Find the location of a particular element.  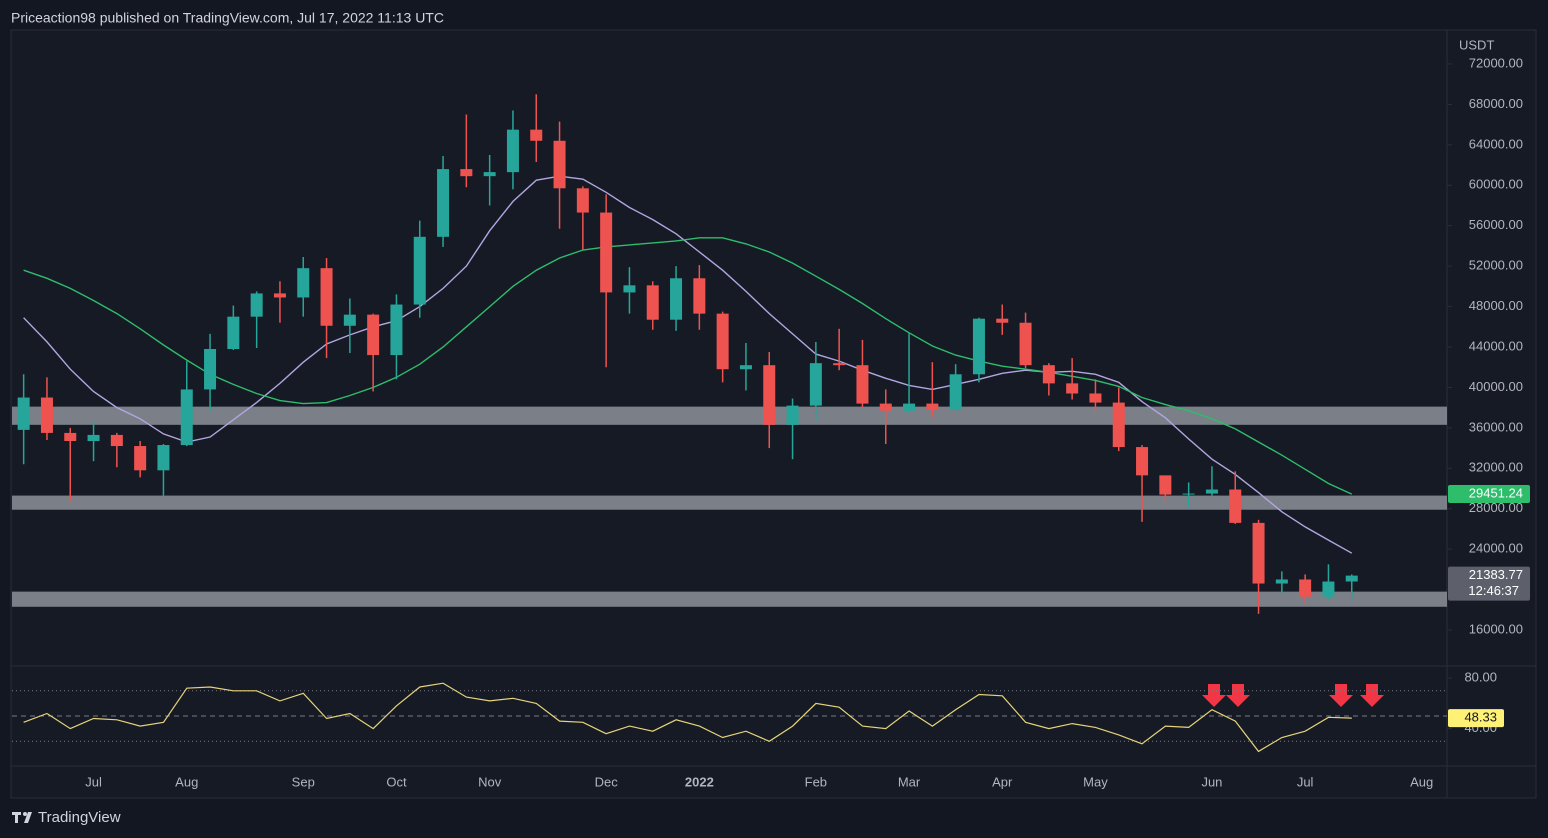

x-tick-label: 2022 is located at coordinates (699, 781).